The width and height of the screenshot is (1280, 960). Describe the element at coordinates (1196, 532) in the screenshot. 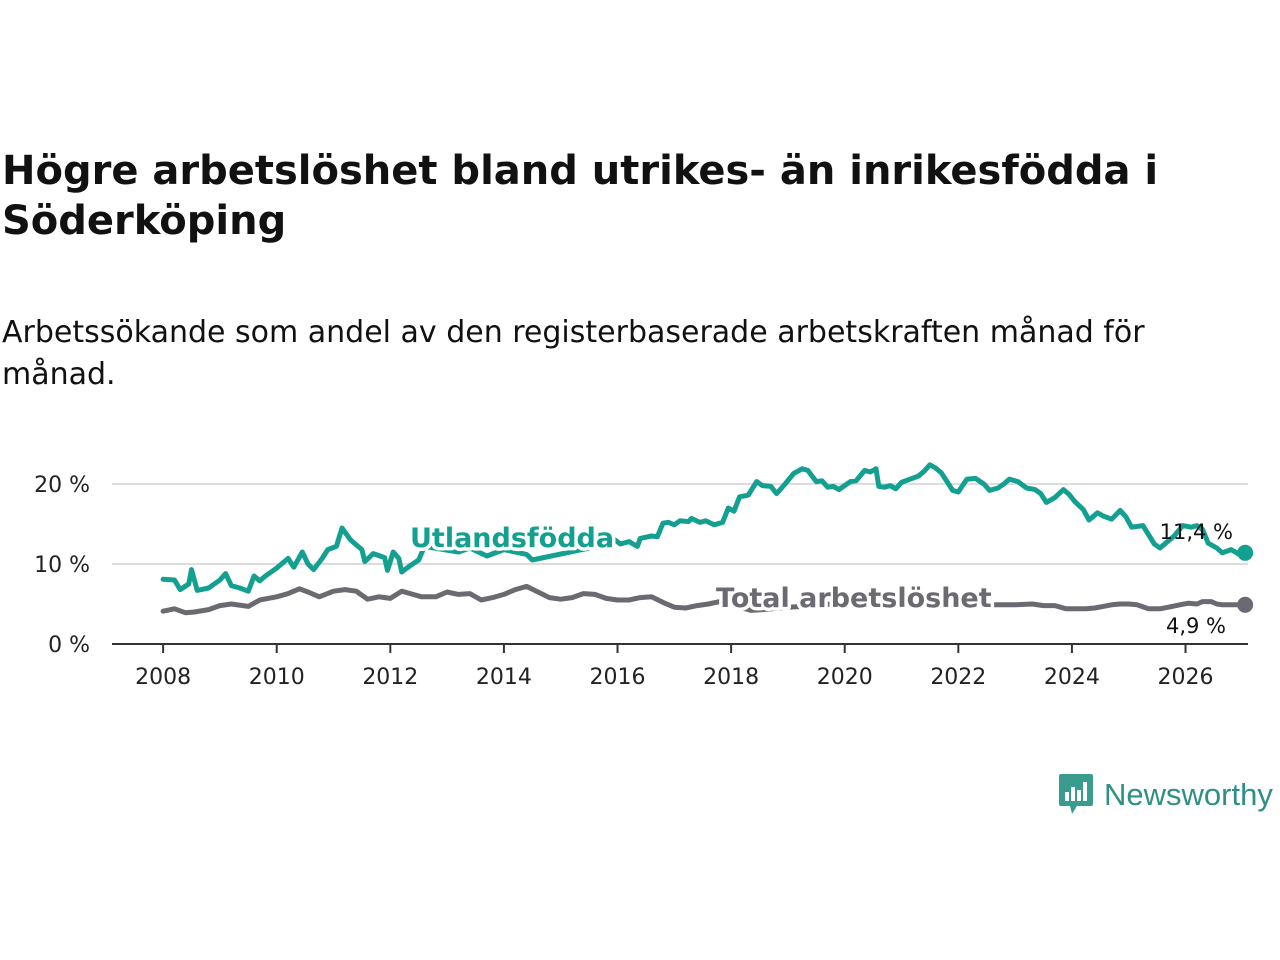

I see `end-label-utlandsfodda: 11,4 %` at that location.